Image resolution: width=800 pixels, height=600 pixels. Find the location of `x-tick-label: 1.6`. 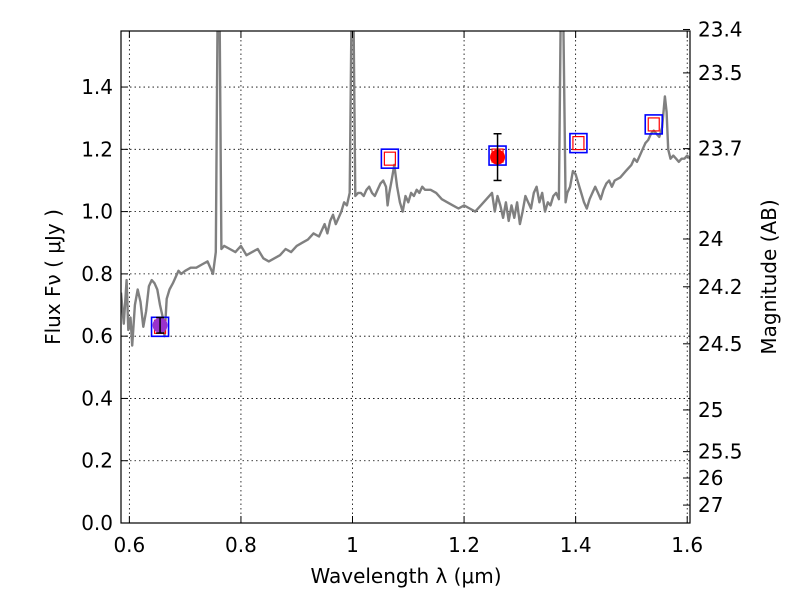

x-tick-label: 1.6 is located at coordinates (687, 545).